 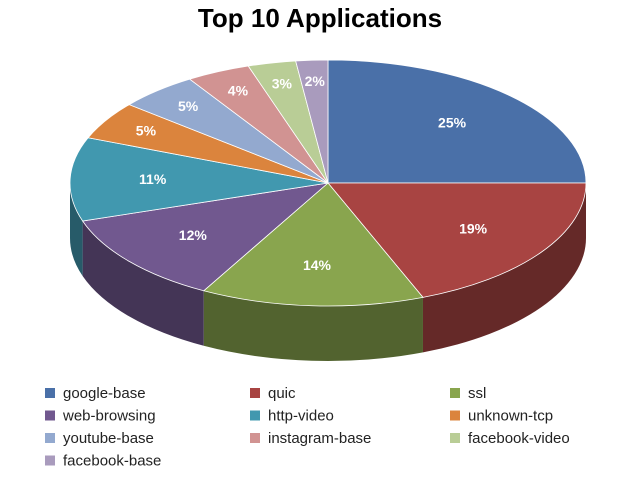 I want to click on data-label: 3%, so click(x=282, y=83).